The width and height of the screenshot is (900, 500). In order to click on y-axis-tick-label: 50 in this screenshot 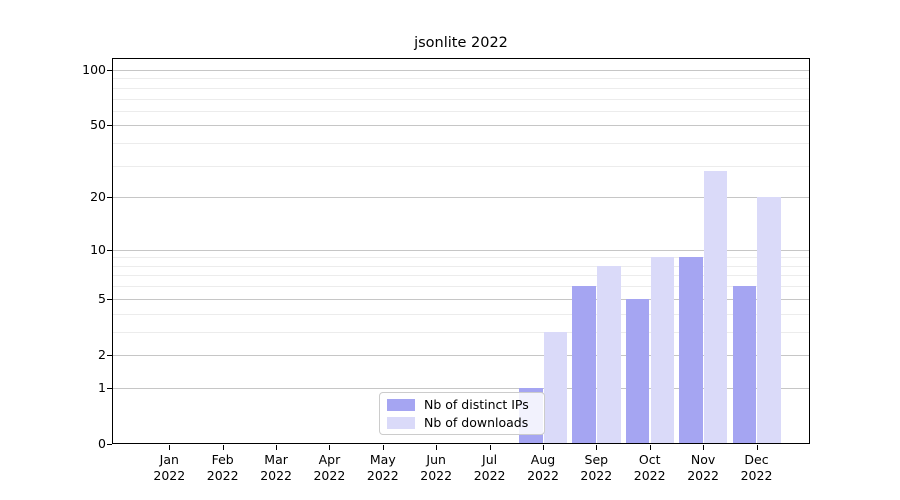, I will do `click(98, 125)`.